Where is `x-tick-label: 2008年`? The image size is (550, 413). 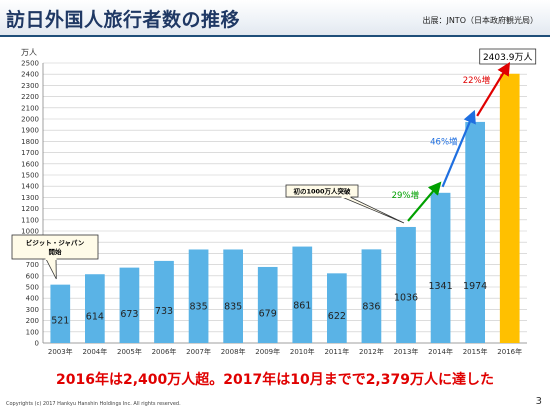 x-tick-label: 2008年 is located at coordinates (233, 351).